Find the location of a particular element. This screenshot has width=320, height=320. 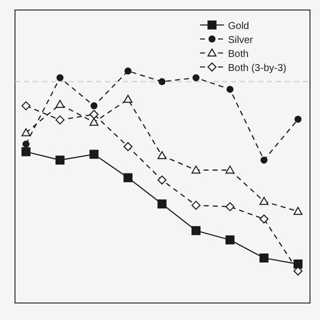

legend-label: Both is located at coordinates (238, 54).